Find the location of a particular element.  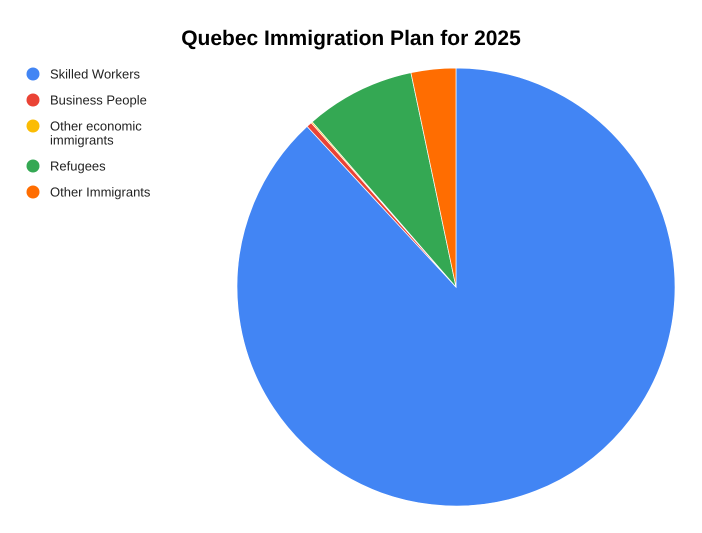

legend-label: Business People is located at coordinates (98, 100).